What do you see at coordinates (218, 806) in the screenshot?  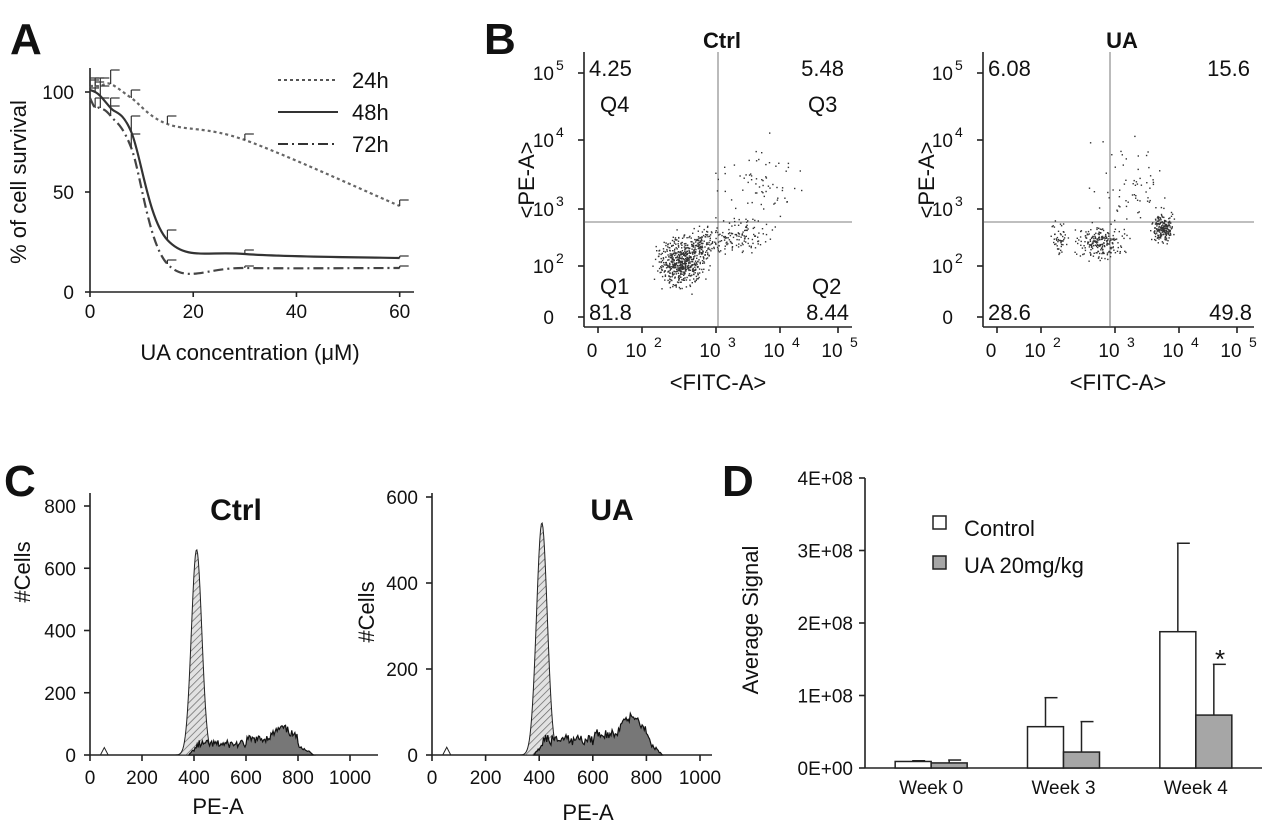 I see `c-ctrl-x-label: PE-A` at bounding box center [218, 806].